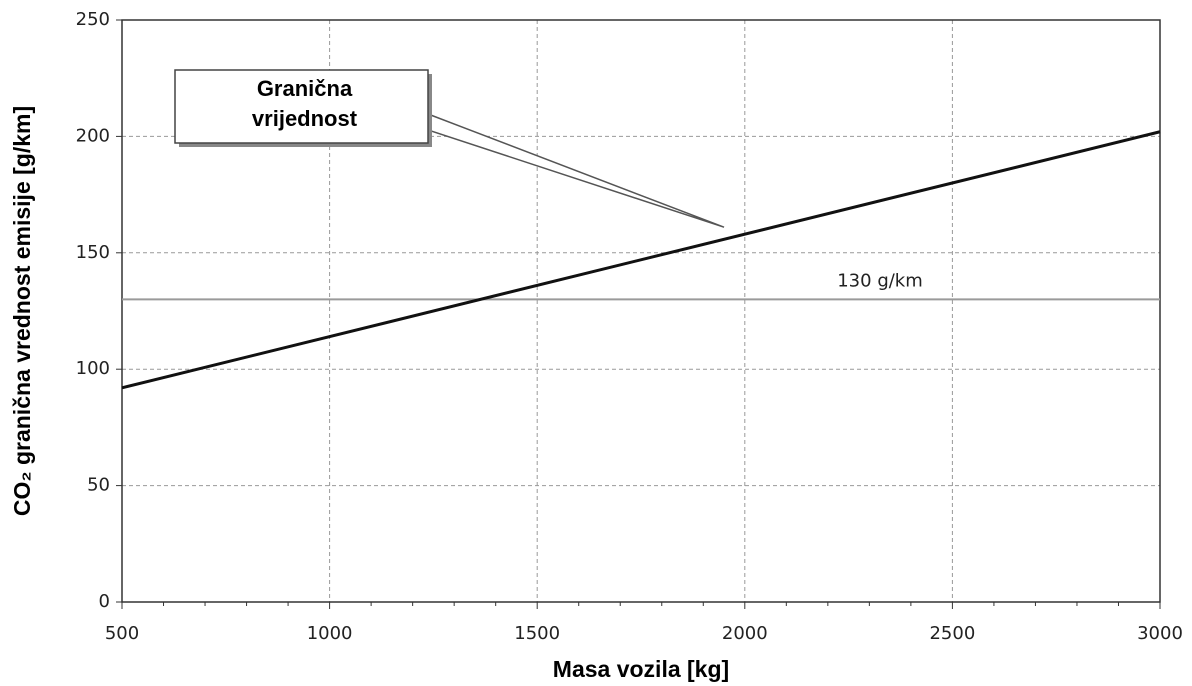 The height and width of the screenshot is (686, 1192). What do you see at coordinates (305, 118) in the screenshot?
I see `annotation-text: vrijednost` at bounding box center [305, 118].